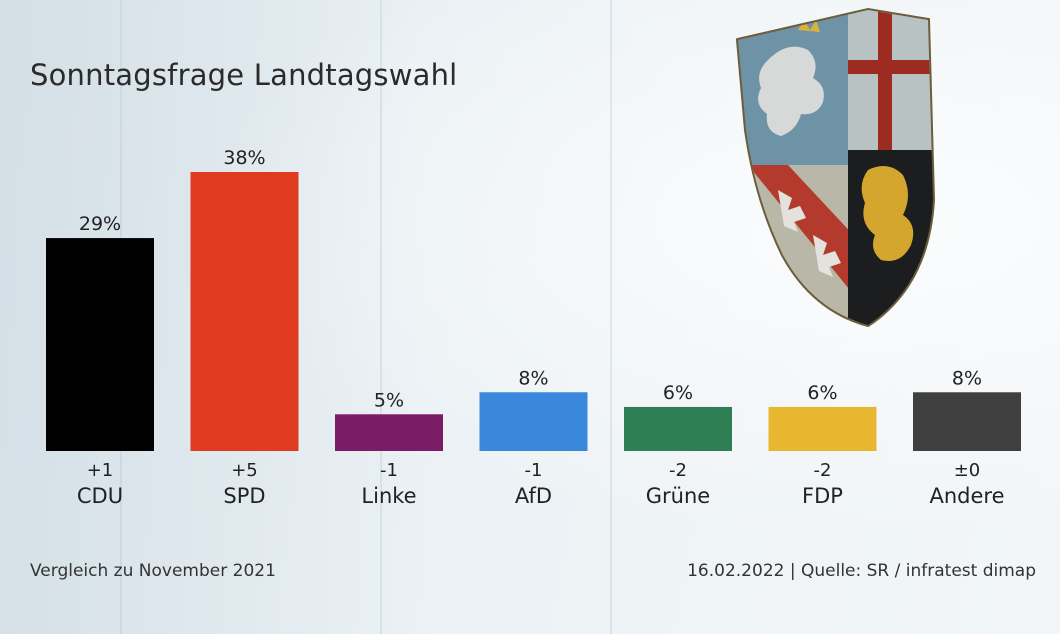  Describe the element at coordinates (244, 311) in the screenshot. I see `bar-spd` at that location.